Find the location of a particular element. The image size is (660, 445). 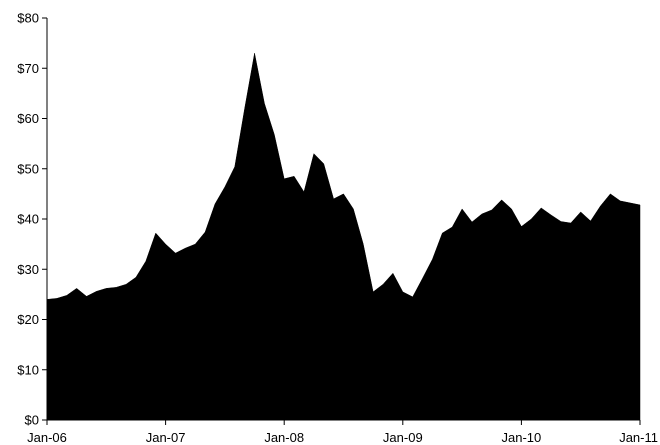

x-tick-label: Jan-09 is located at coordinates (403, 437).